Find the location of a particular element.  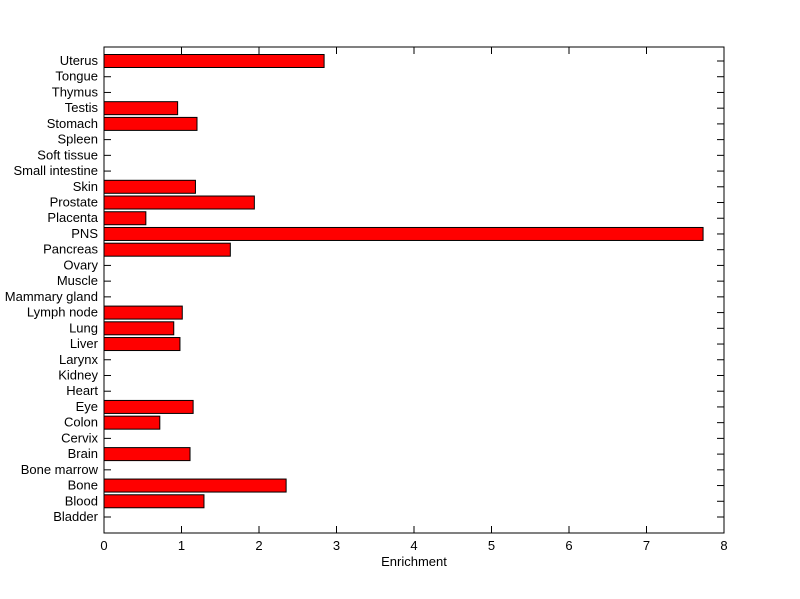

y-tick-label-tongue: Tongue is located at coordinates (76, 76).